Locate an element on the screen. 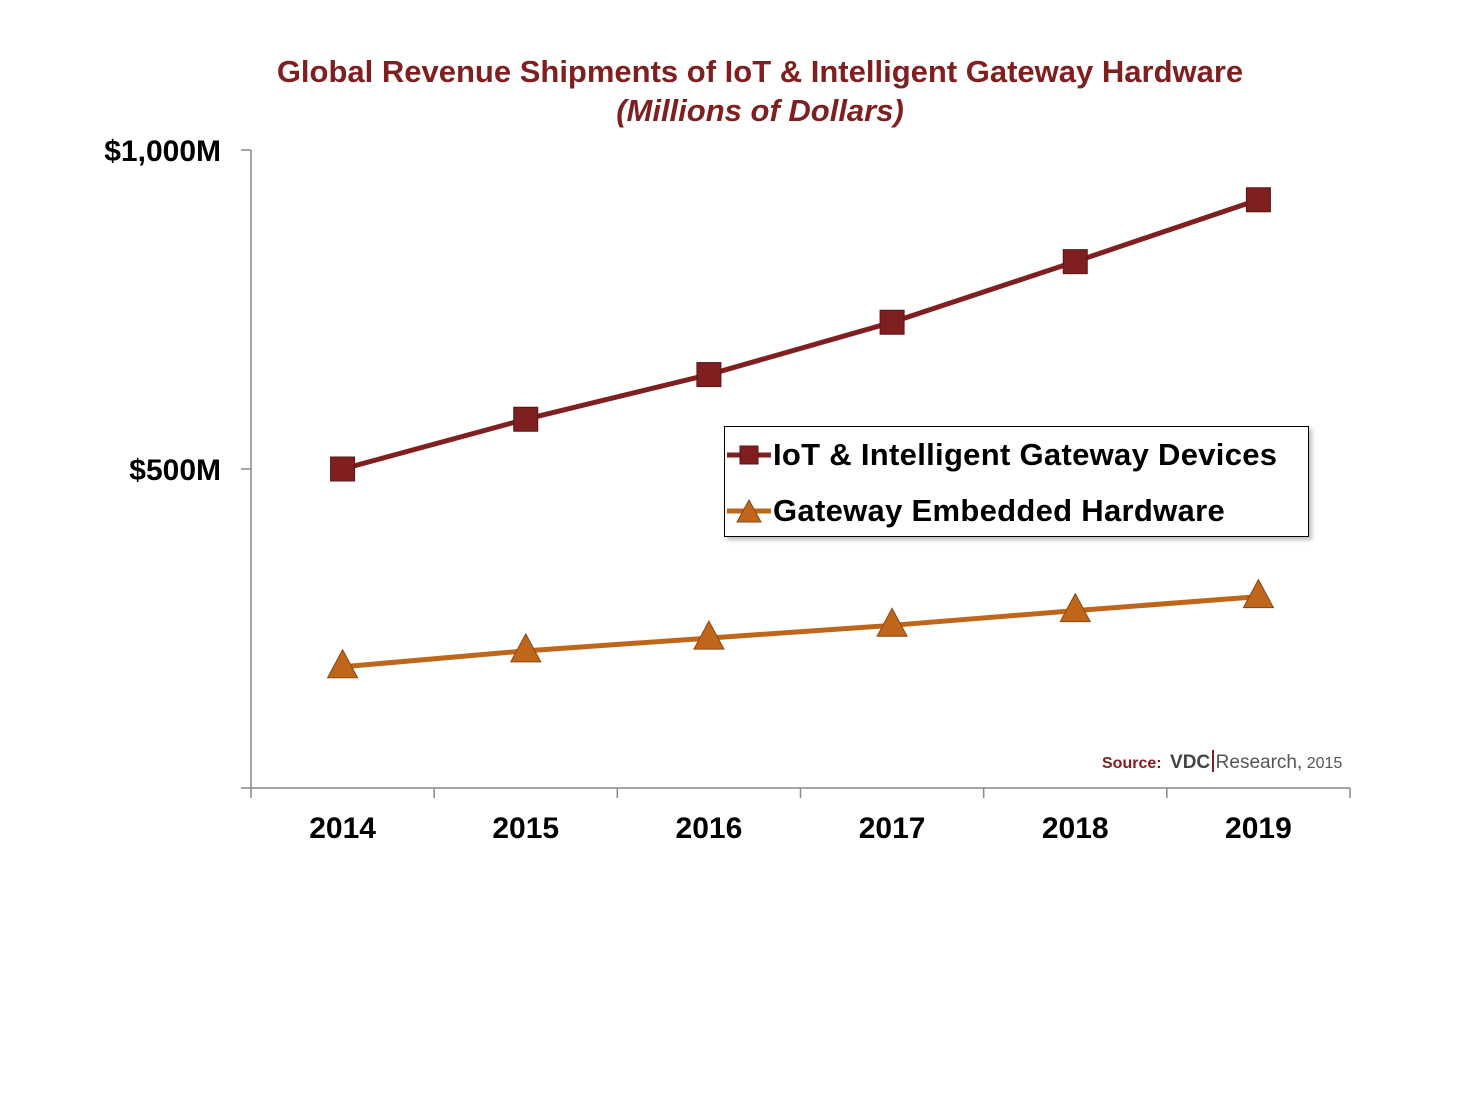 This screenshot has width=1477, height=1102. legend-item-gateway-hardware: Gateway Embedded Hardware is located at coordinates (975, 511).